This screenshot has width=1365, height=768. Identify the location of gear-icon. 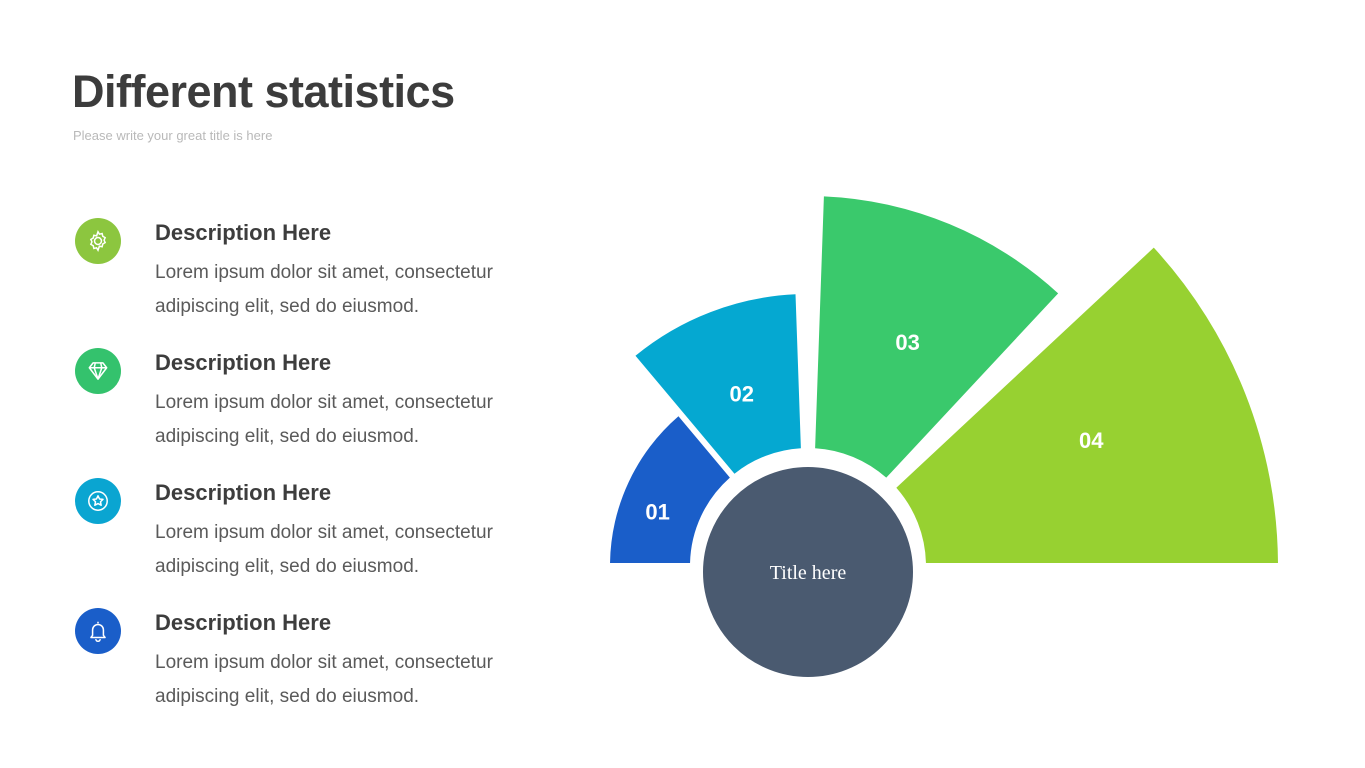
(98, 241).